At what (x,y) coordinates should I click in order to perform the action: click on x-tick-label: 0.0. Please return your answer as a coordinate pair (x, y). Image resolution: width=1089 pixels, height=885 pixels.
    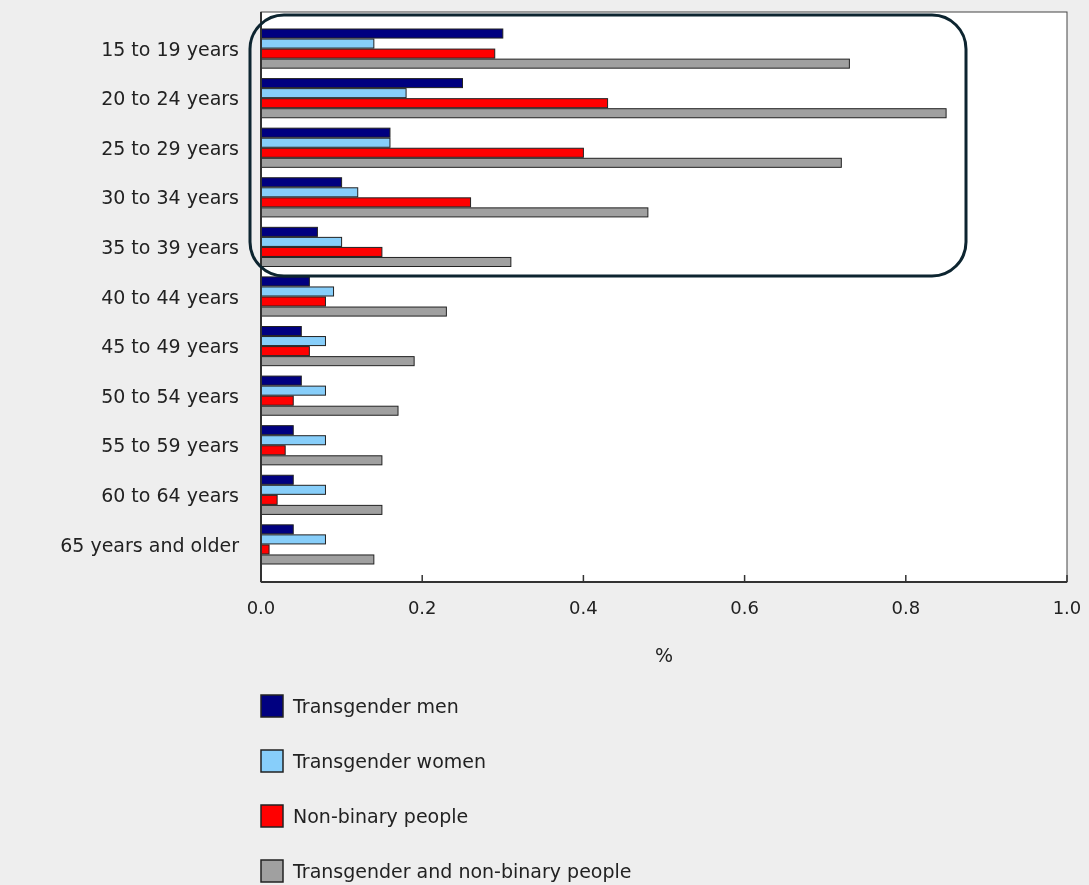
    Looking at the image, I should click on (261, 607).